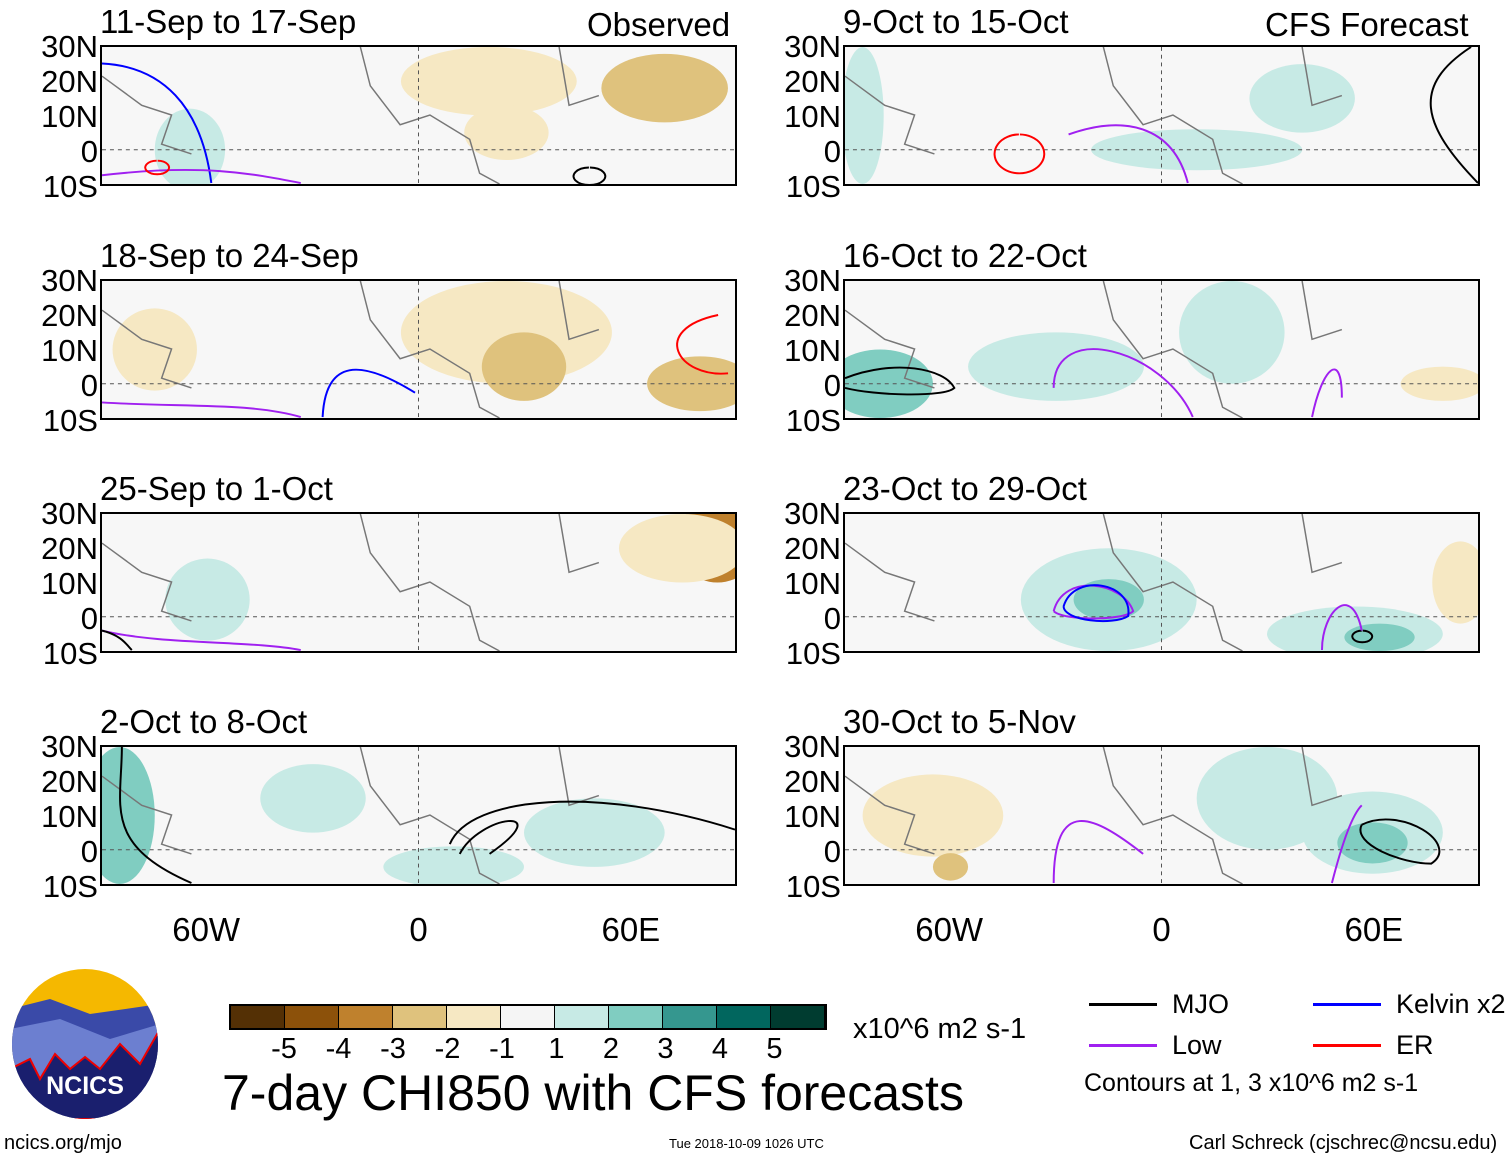 The image size is (1510, 1159). Describe the element at coordinates (85, 1044) in the screenshot. I see `ncics-logo: NCICS` at that location.